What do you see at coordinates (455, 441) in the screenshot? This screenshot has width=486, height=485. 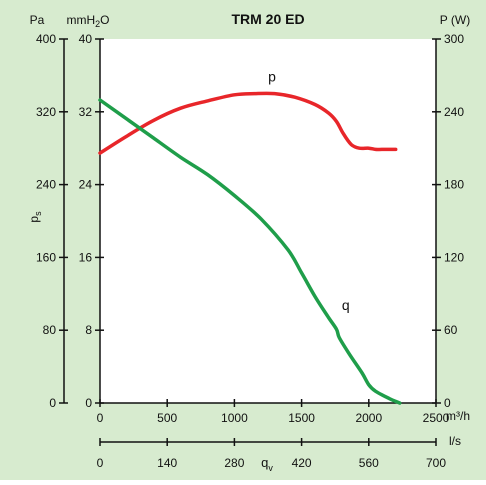 I see `x-axis-secondary-unit: l/s` at bounding box center [455, 441].